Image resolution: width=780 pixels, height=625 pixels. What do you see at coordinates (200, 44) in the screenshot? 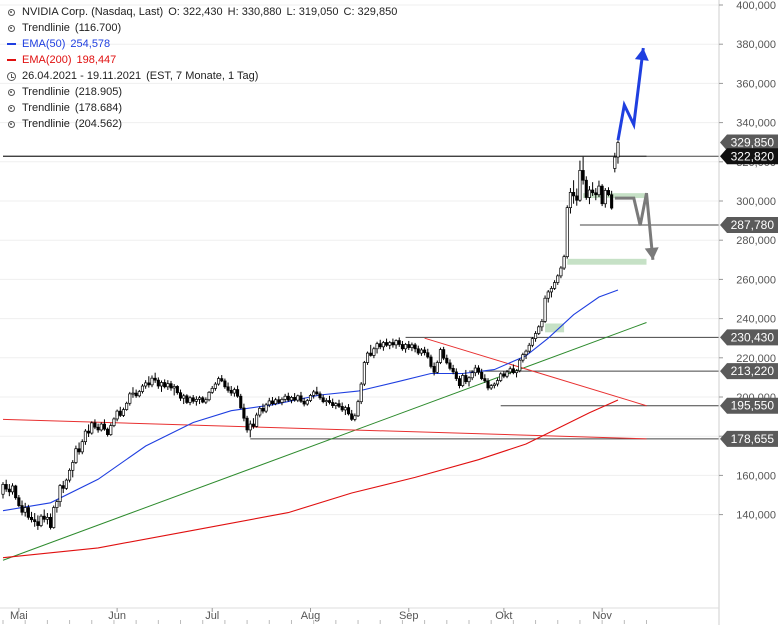
I see `legend-row-ema50: EMA(50) 254,578` at bounding box center [200, 44].